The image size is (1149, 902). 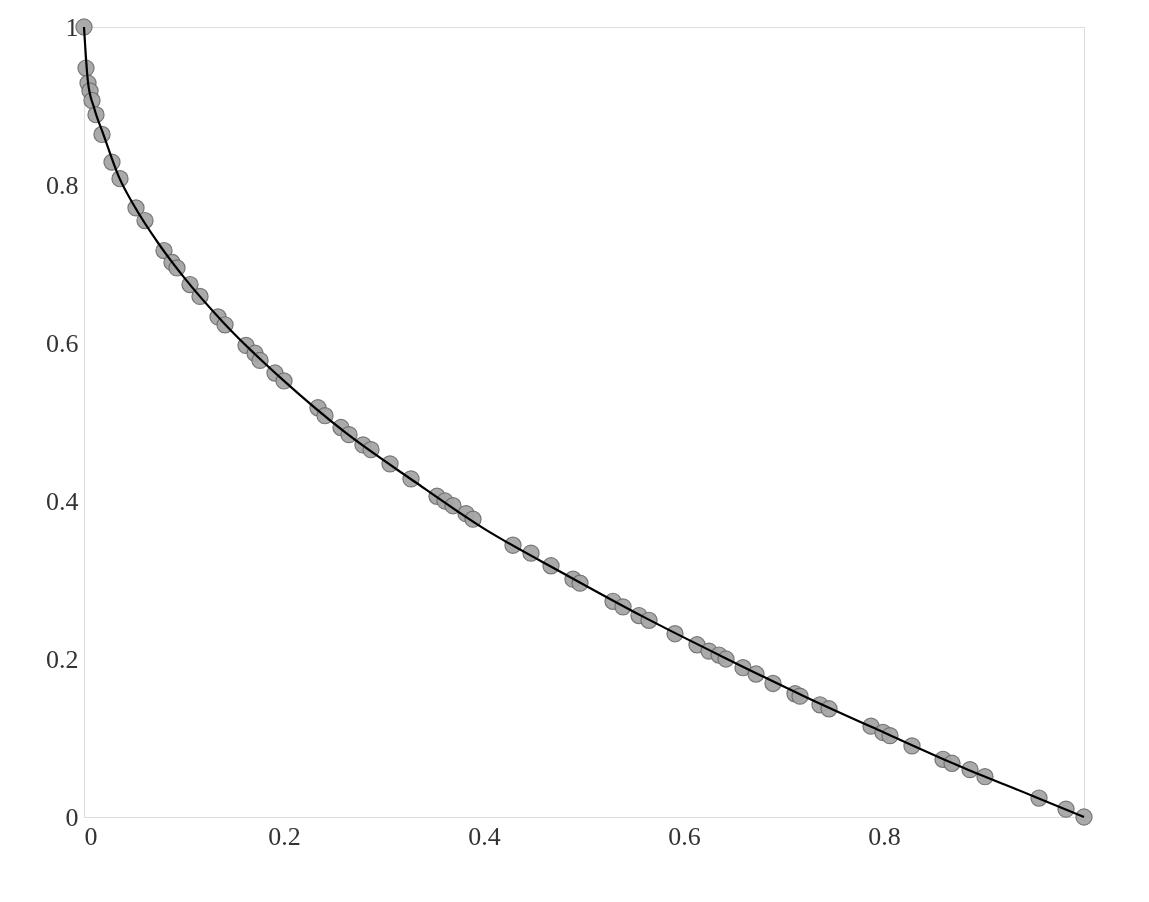 I want to click on y-tick-label: 0, so click(x=72, y=817).